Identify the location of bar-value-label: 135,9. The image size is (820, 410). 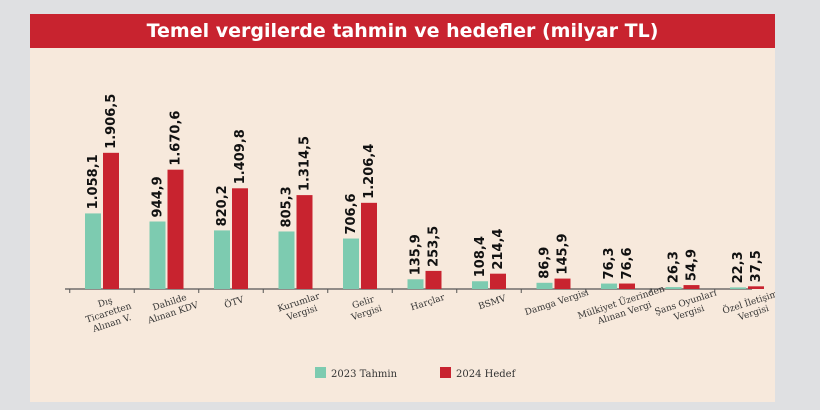
(416, 254).